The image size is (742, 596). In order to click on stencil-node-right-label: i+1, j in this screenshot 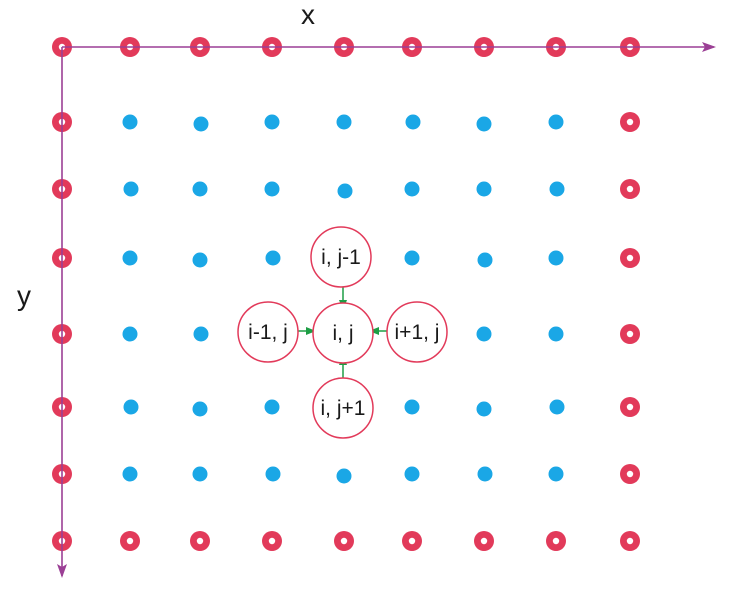, I will do `click(417, 332)`.